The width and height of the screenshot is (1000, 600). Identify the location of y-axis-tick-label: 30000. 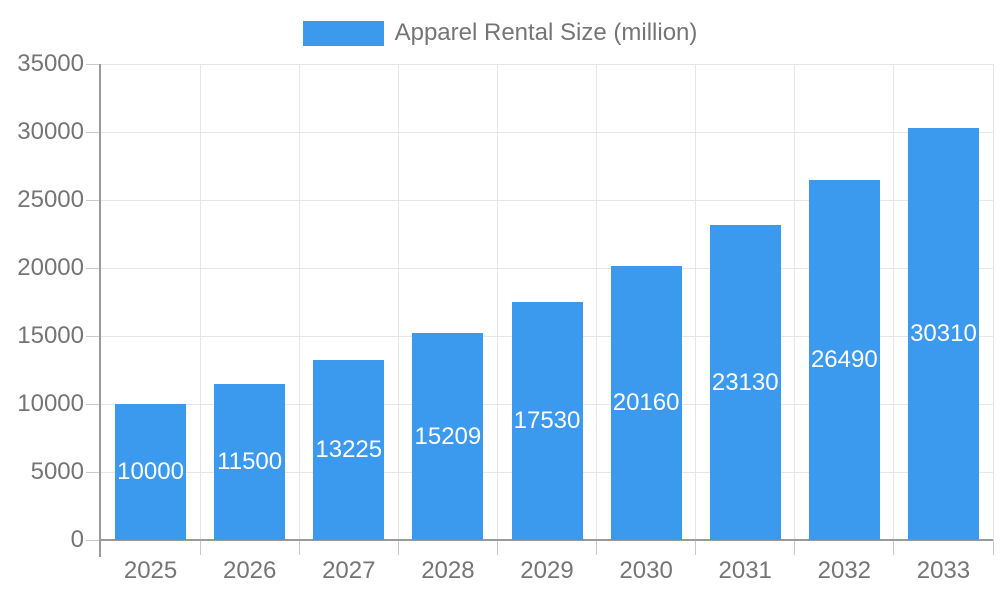
(50, 131).